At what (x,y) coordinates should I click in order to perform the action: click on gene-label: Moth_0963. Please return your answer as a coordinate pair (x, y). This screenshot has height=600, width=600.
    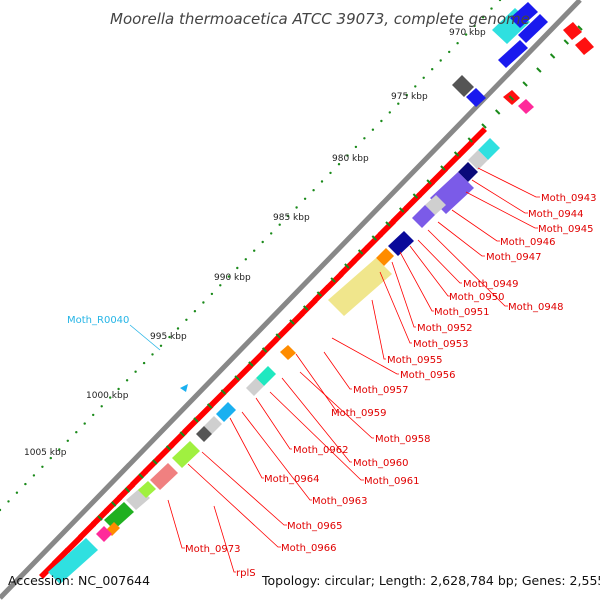
    Looking at the image, I should click on (339, 501).